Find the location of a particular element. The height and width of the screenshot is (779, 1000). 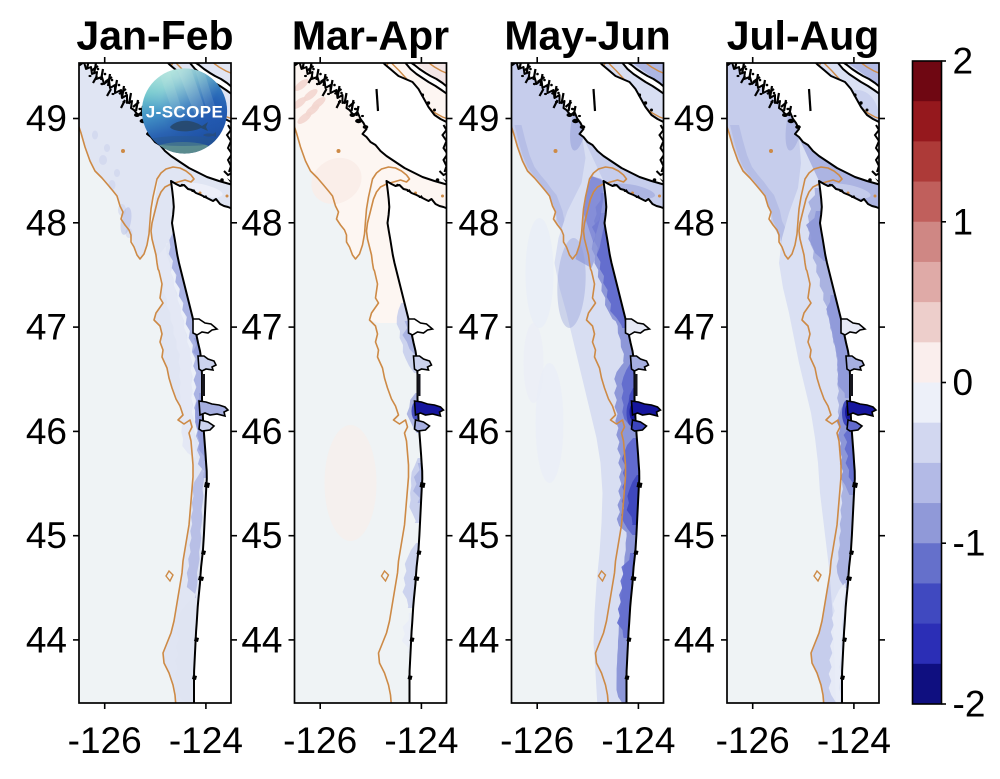

svg-text: Jan-Feb is located at coordinates (154, 36).